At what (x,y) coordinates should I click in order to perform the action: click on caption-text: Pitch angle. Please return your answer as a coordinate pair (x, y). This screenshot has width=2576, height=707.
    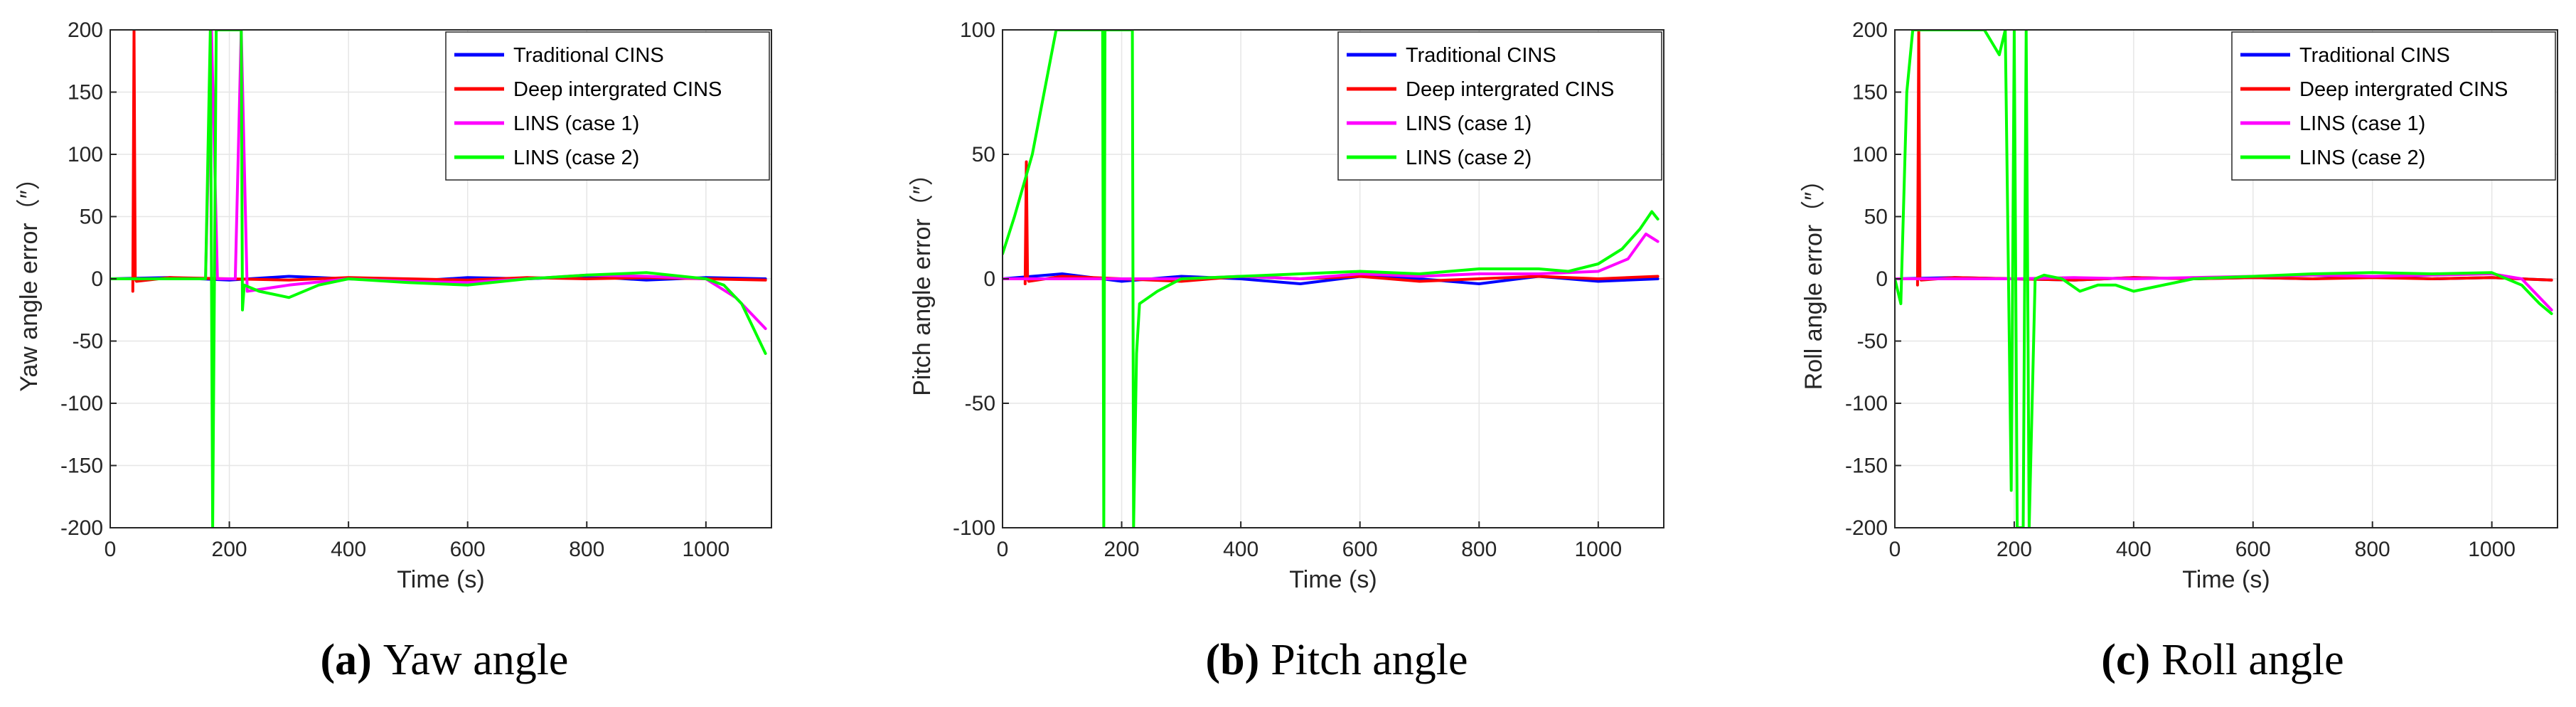
    Looking at the image, I should click on (1369, 660).